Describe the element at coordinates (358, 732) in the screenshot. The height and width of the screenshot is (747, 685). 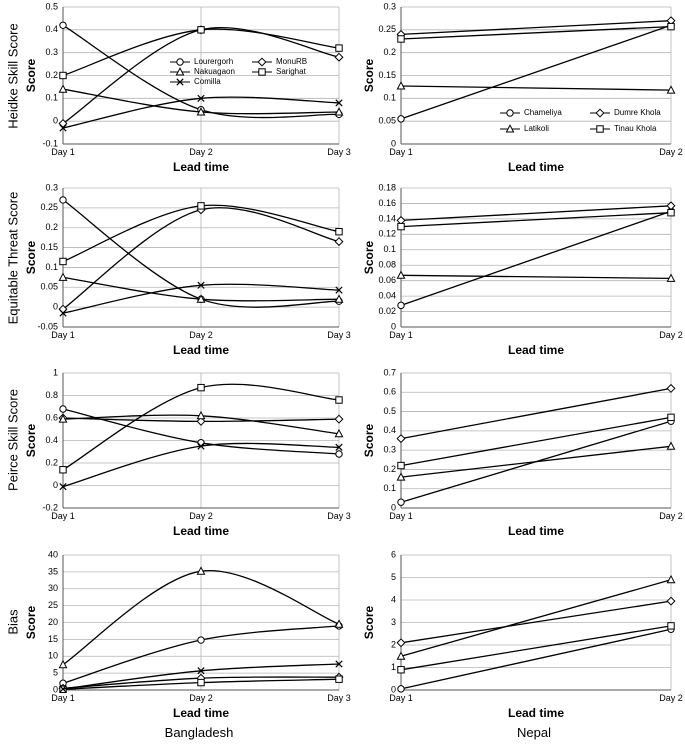
I see `column-labels: Bangladesh Nepal` at that location.